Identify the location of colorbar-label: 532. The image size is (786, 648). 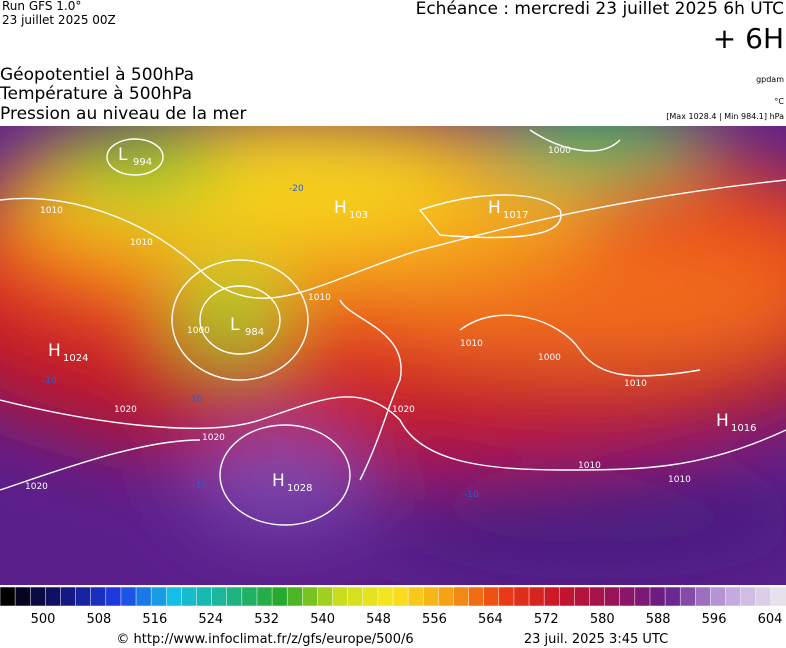
(266, 619).